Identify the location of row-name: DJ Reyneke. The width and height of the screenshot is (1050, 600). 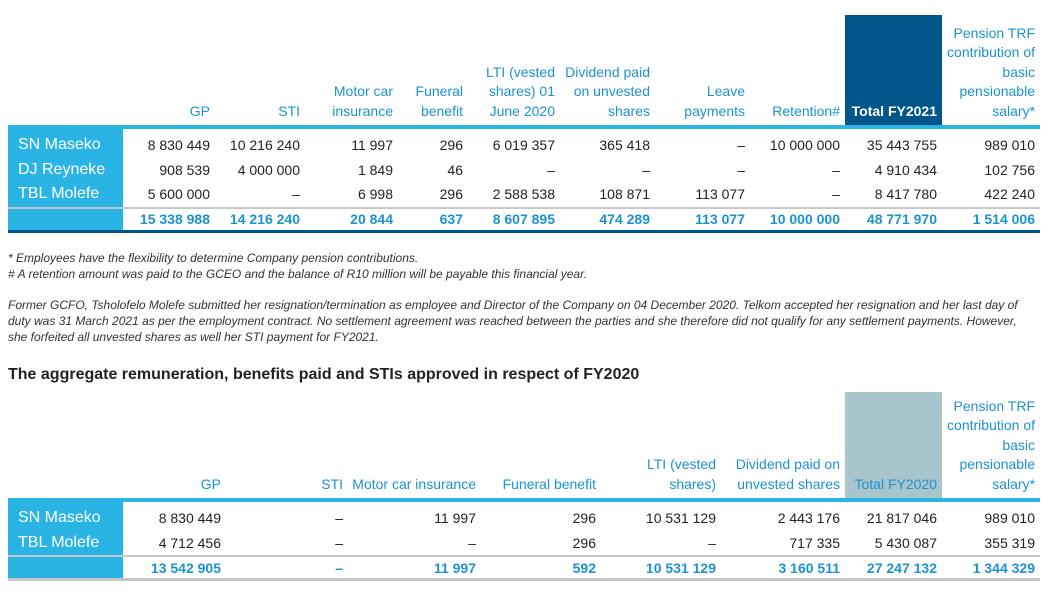
(65, 169).